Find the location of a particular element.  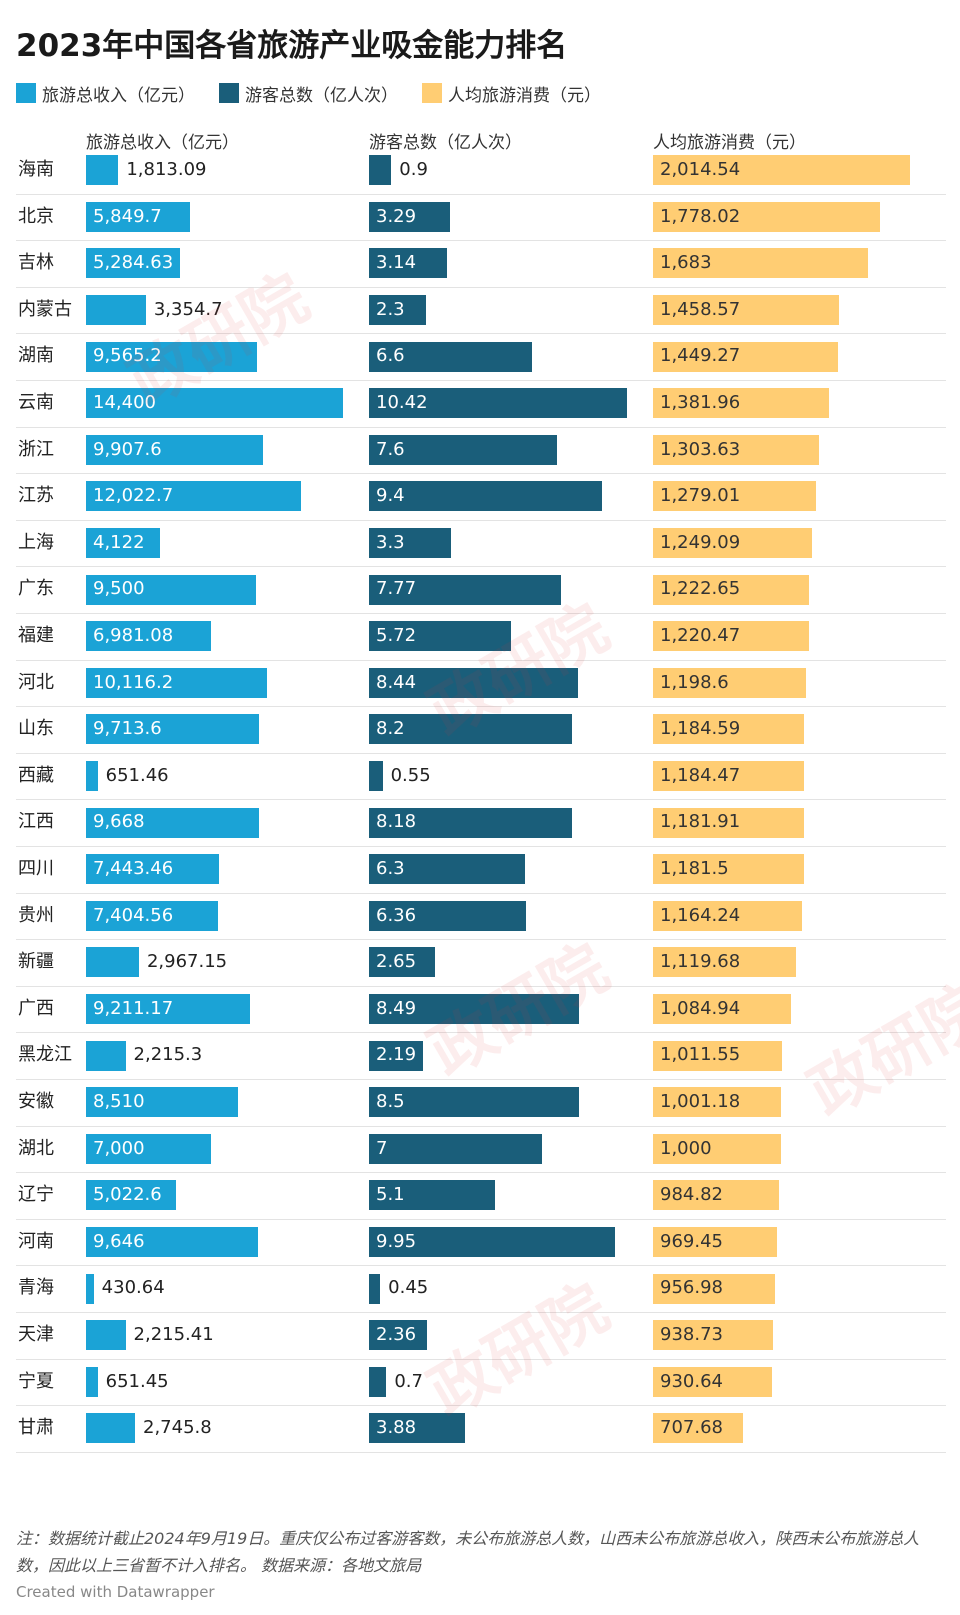

province-label: 浙江 is located at coordinates (36, 449).